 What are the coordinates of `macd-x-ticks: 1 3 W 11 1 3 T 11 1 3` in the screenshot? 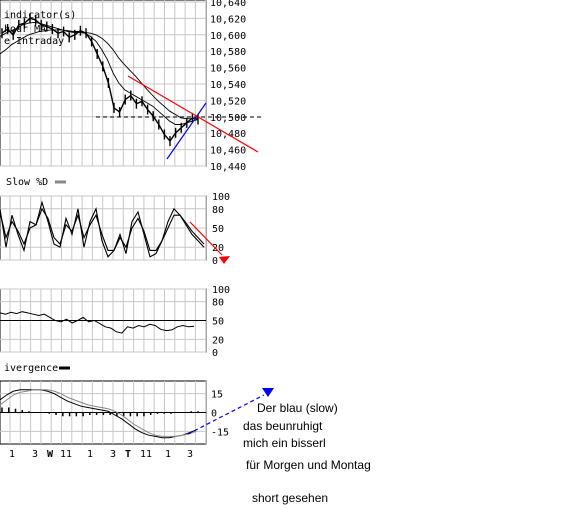 It's located at (101, 454).